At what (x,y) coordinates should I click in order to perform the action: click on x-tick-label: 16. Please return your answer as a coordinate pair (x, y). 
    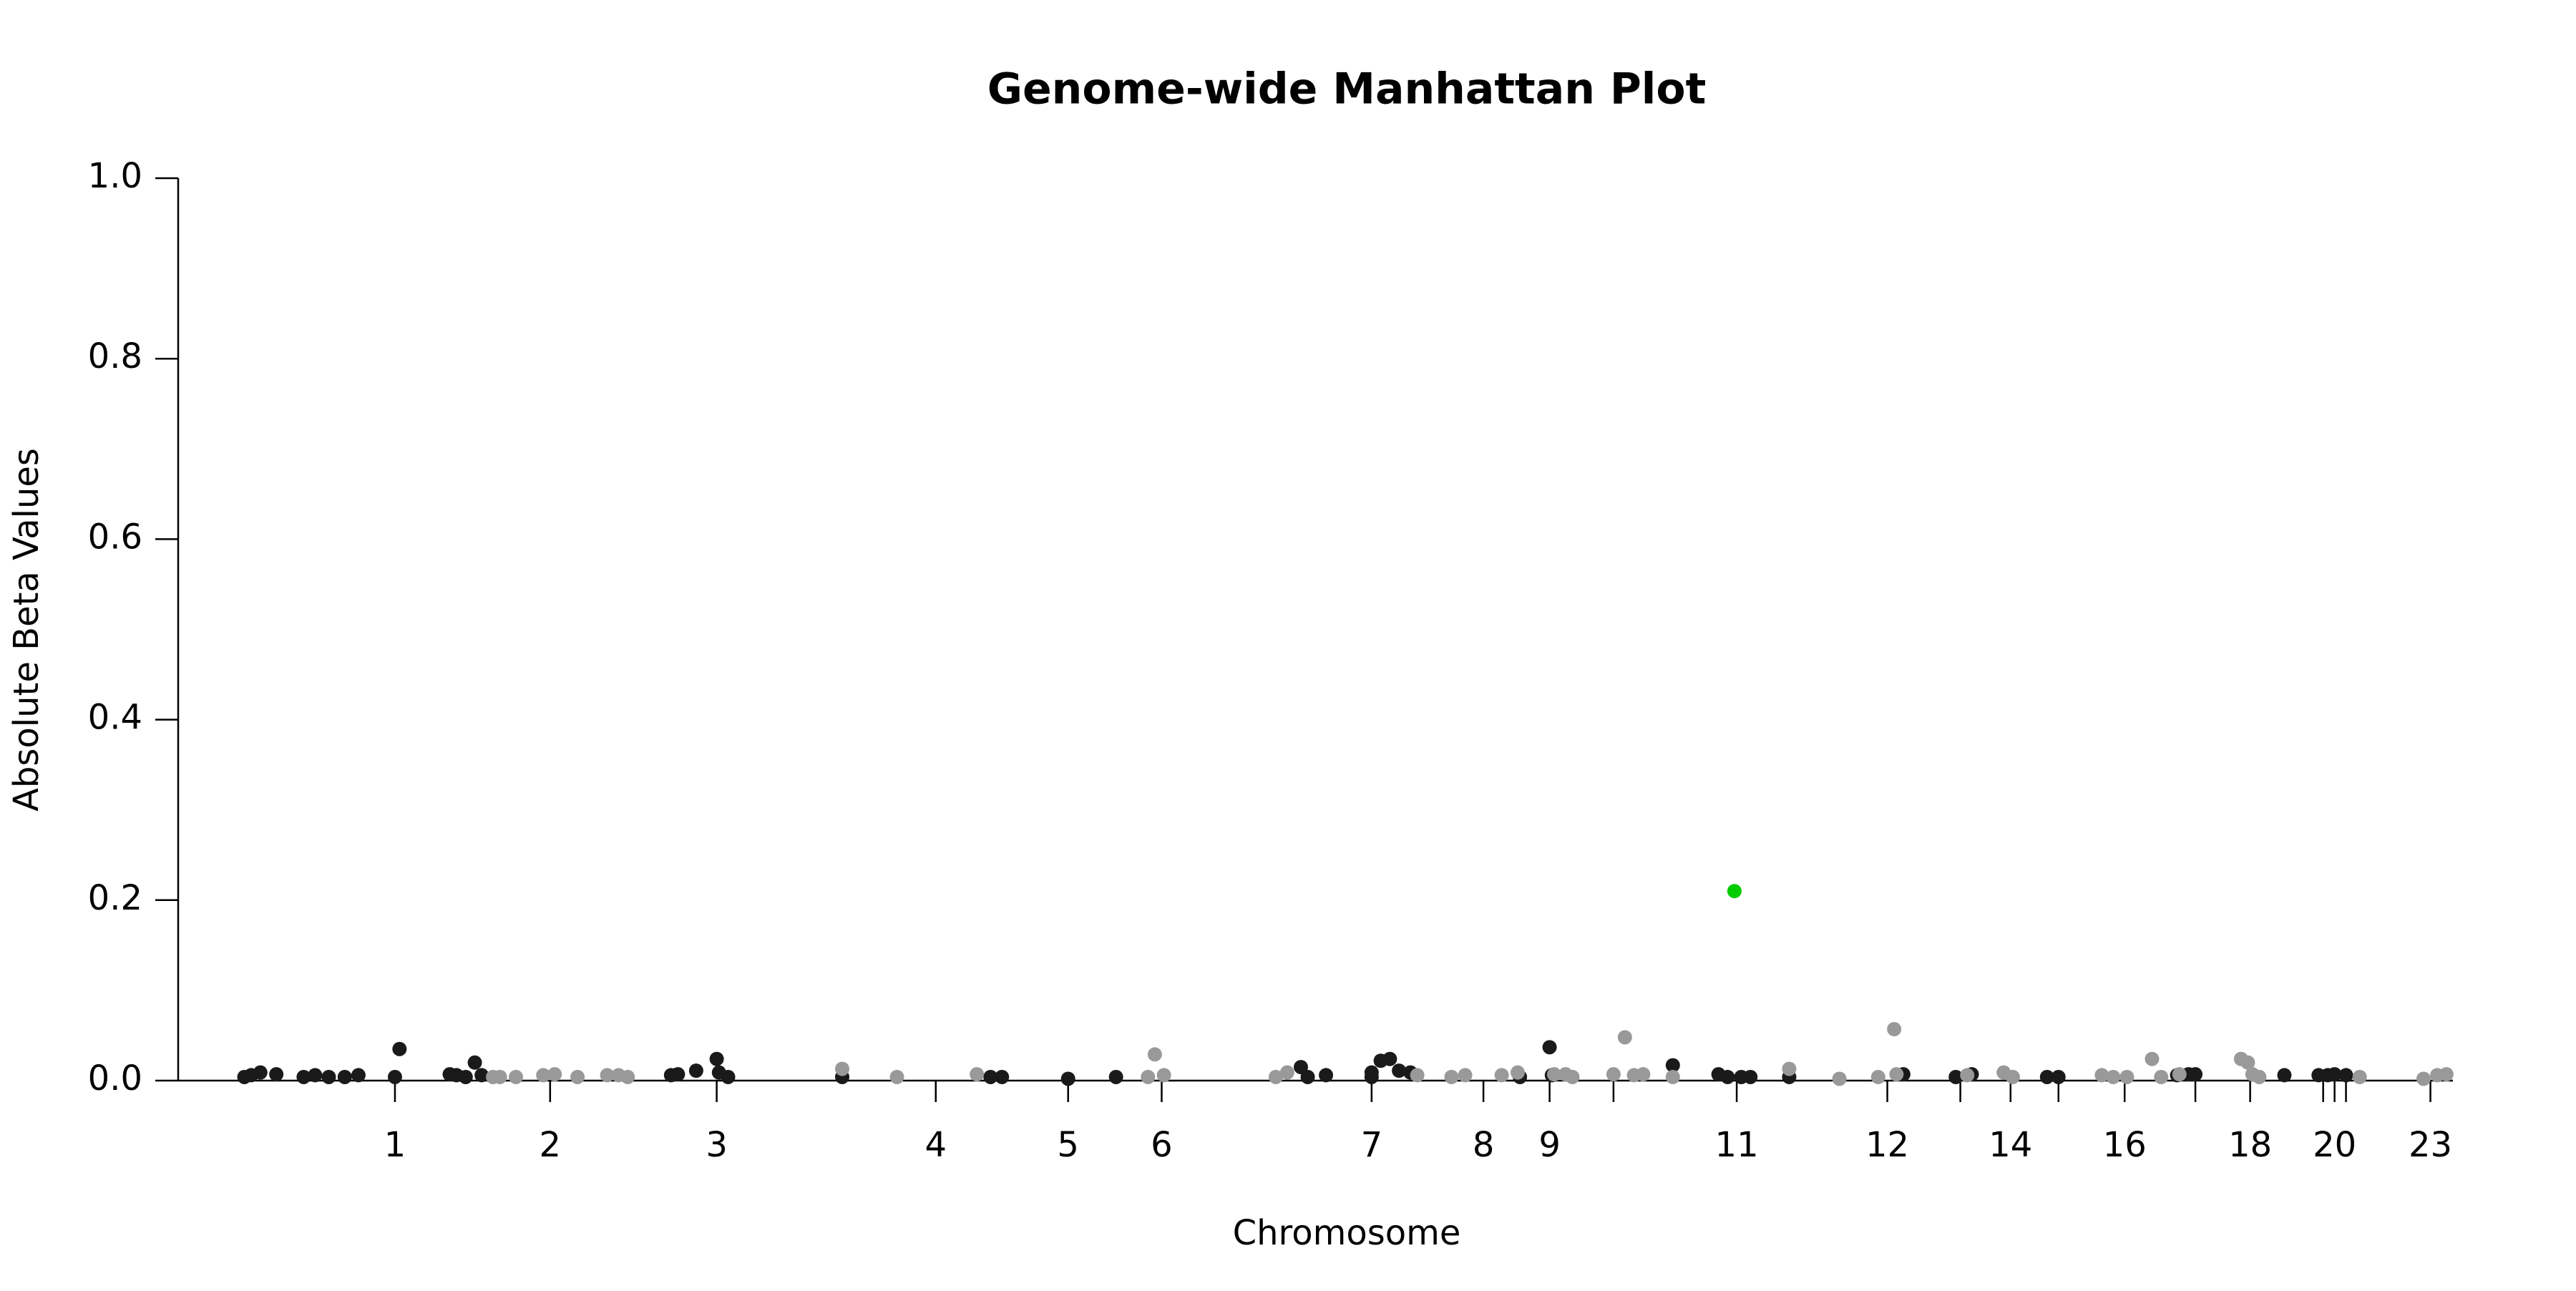
    Looking at the image, I should click on (2125, 1145).